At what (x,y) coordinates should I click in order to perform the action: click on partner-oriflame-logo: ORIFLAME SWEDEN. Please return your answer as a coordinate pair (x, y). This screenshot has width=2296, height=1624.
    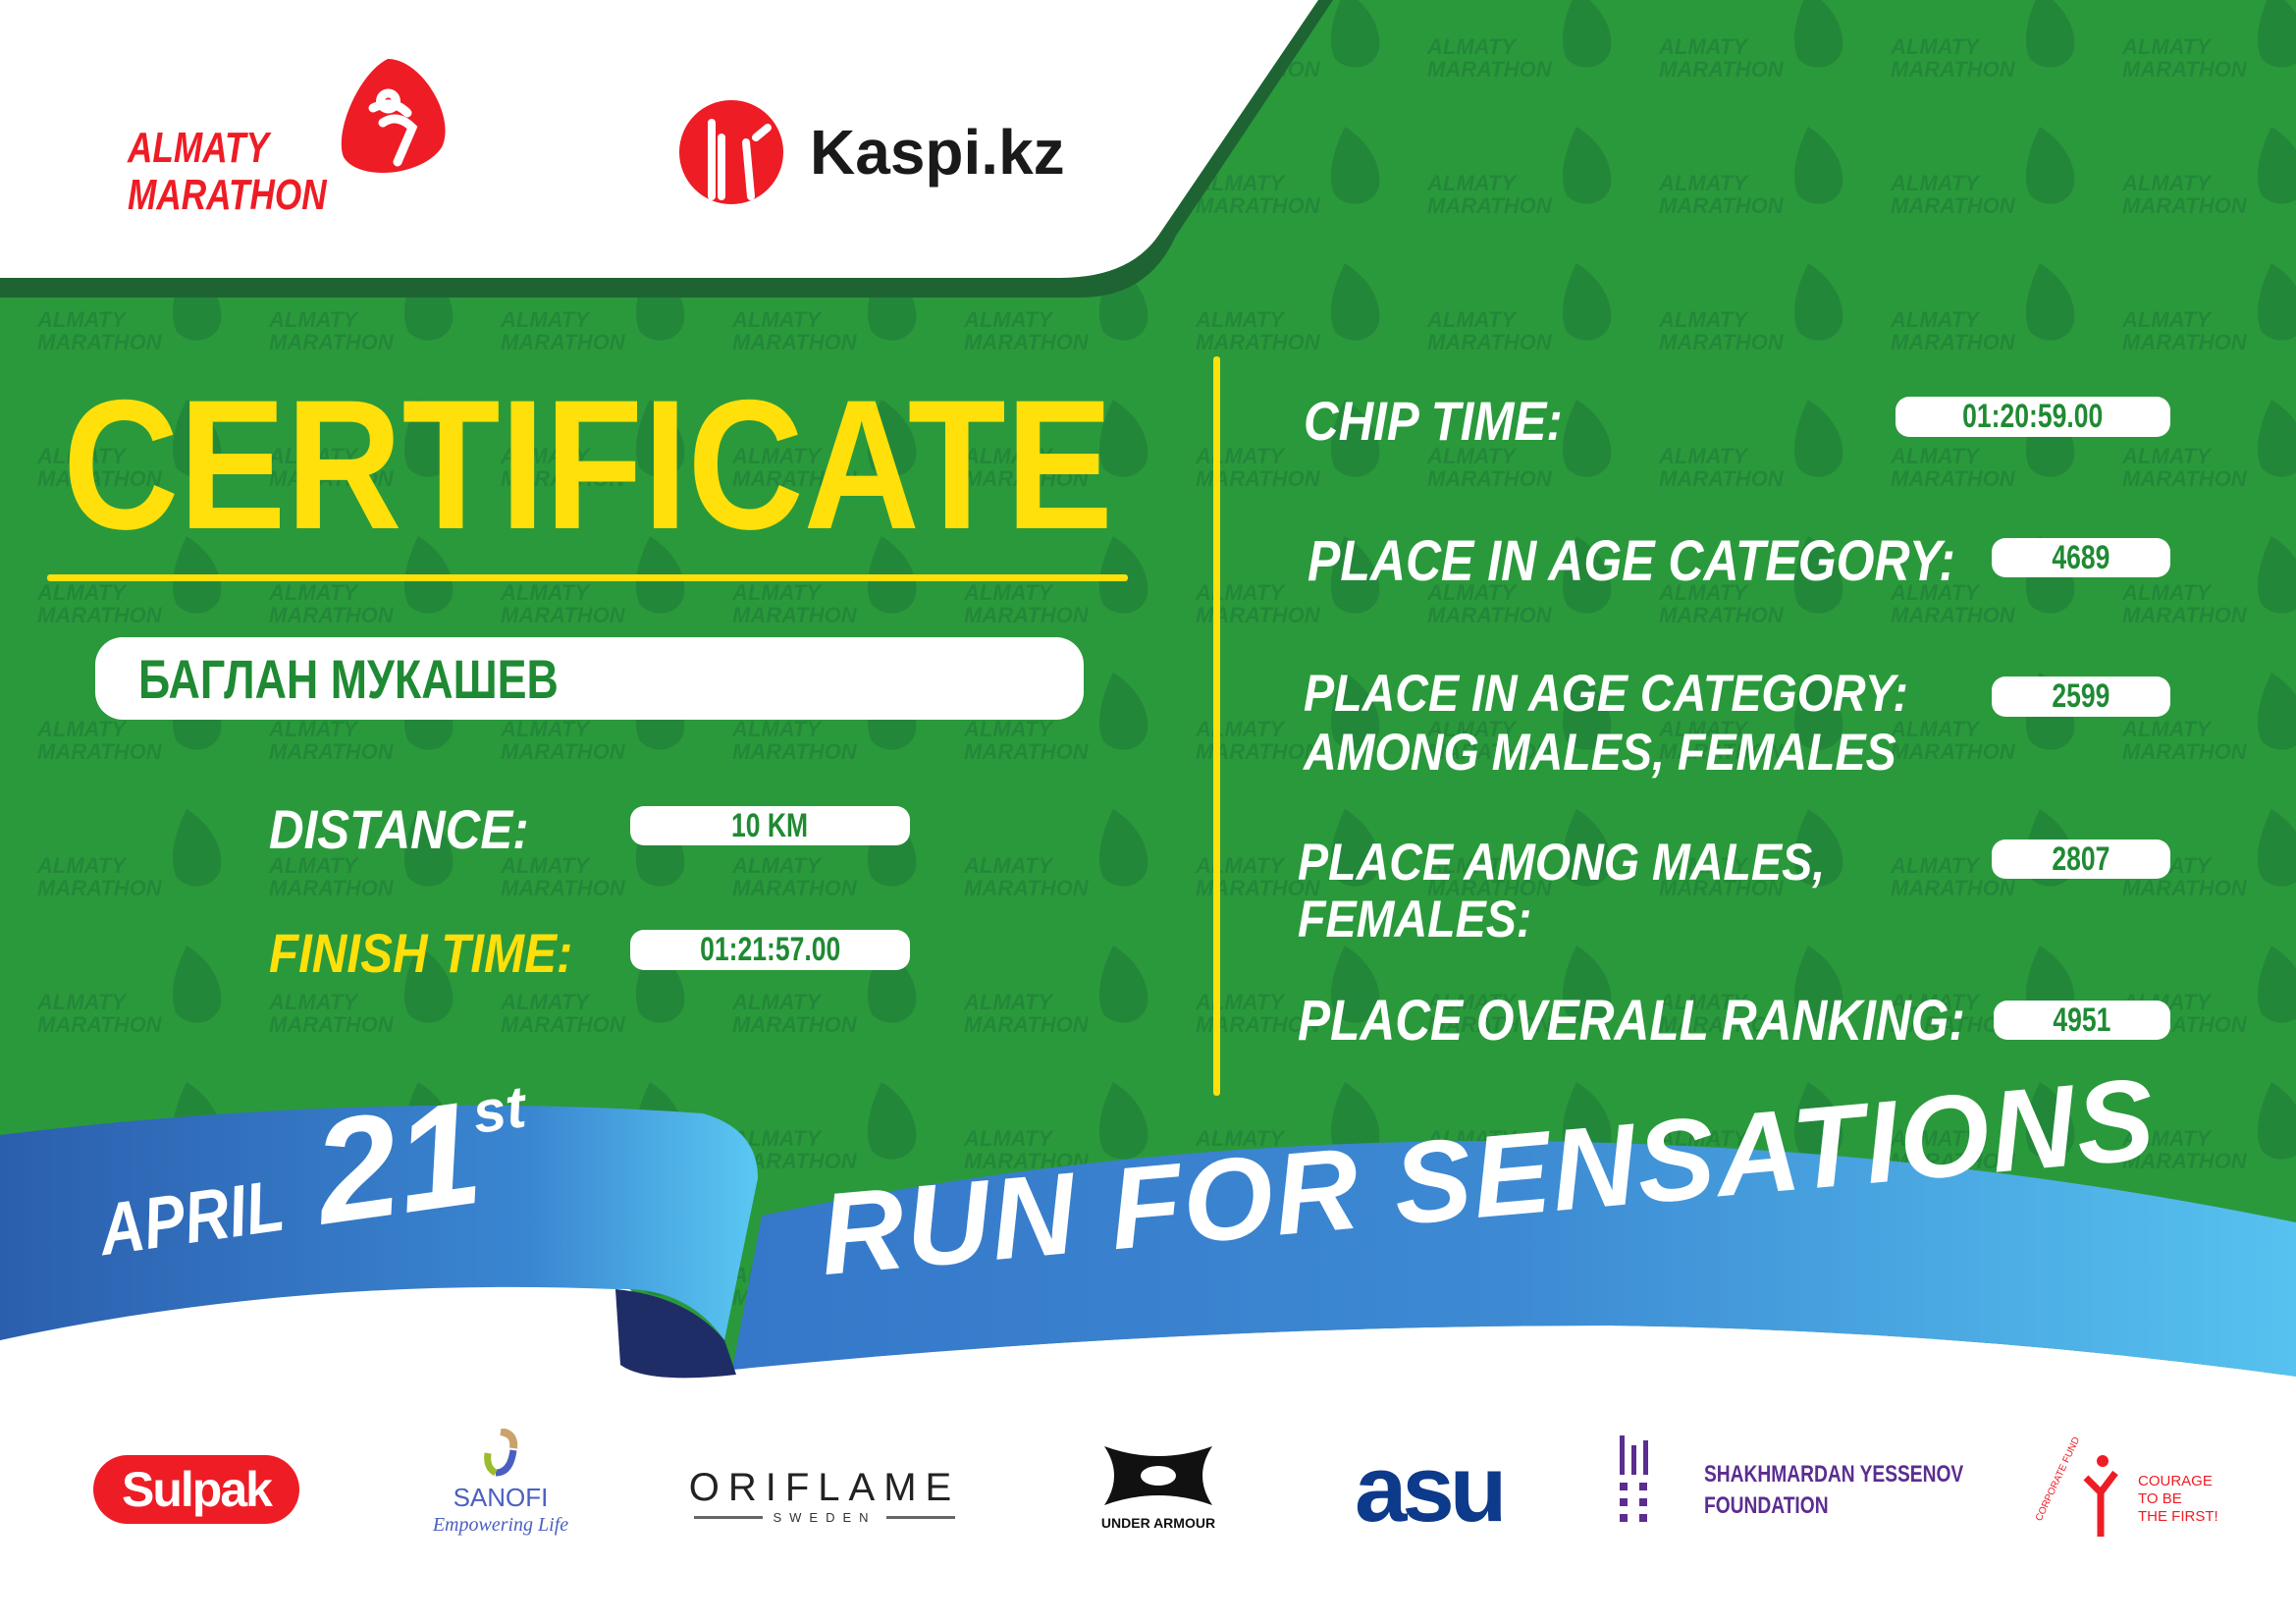
    Looking at the image, I should click on (824, 1495).